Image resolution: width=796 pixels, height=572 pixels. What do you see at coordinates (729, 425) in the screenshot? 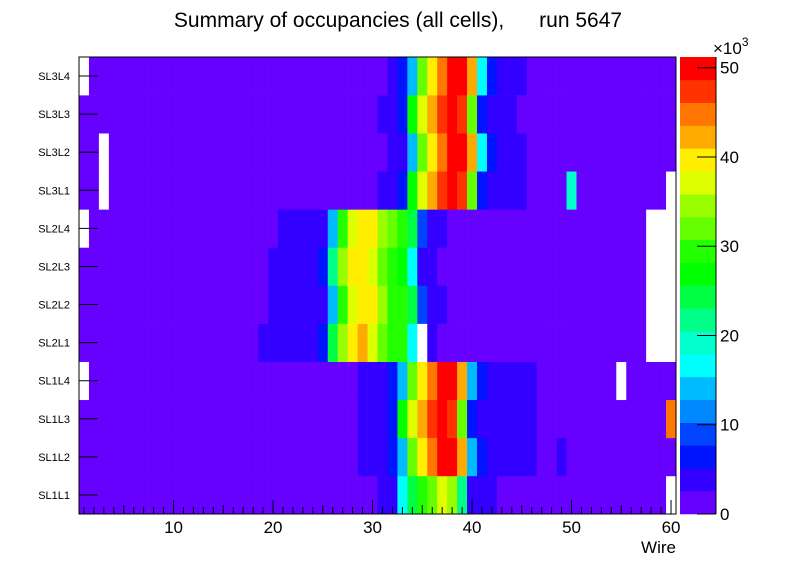
I see `palette-tick-label: 10` at bounding box center [729, 425].